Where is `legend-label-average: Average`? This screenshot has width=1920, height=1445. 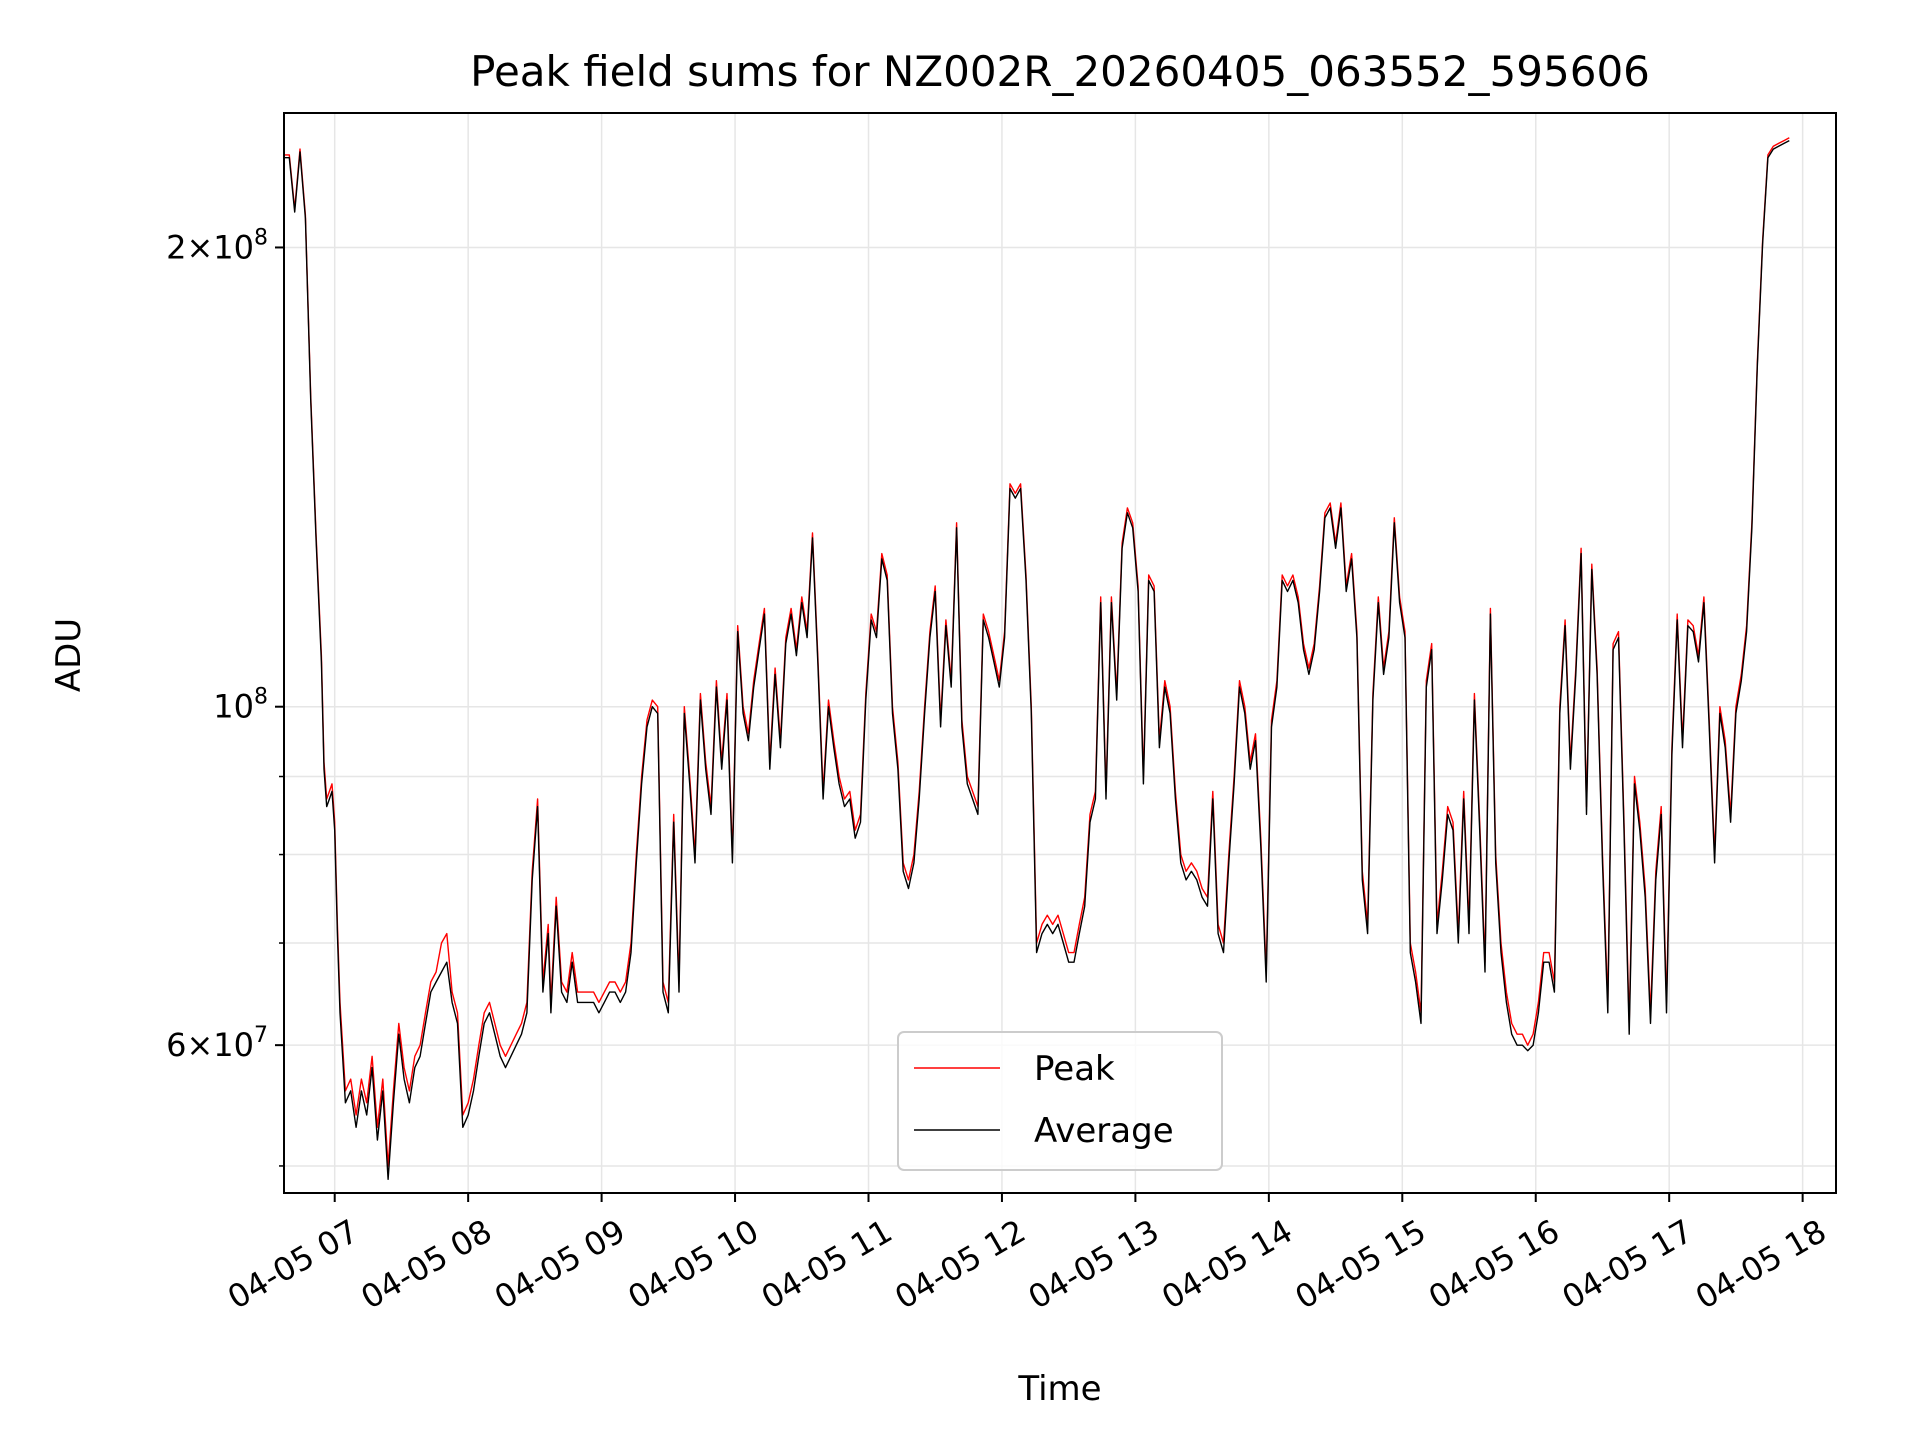
legend-label-average: Average is located at coordinates (1104, 1131).